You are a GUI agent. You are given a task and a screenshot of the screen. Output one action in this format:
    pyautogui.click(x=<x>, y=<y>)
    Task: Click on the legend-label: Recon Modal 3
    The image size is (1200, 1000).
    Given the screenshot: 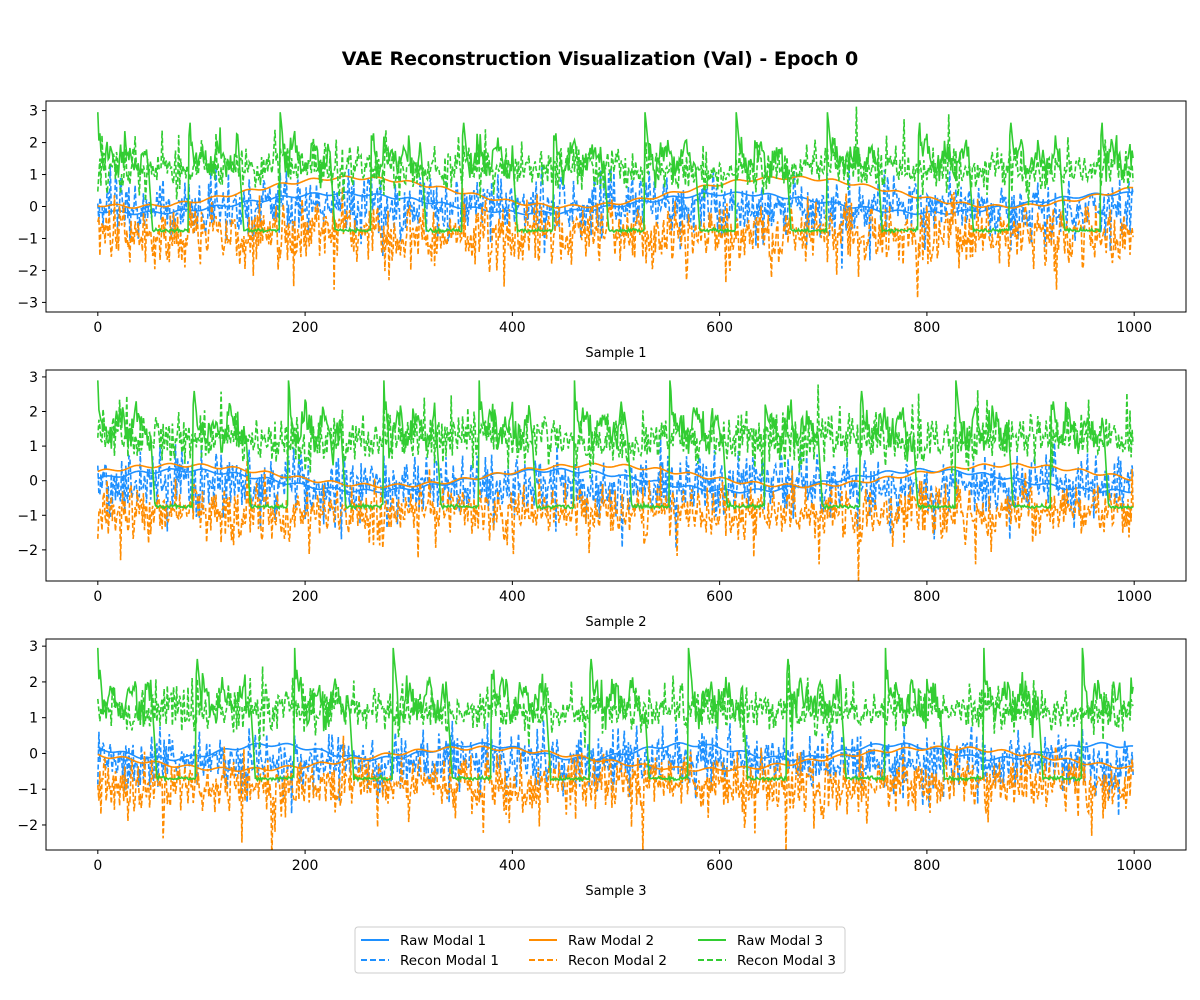 What is the action you would take?
    pyautogui.click(x=786, y=961)
    